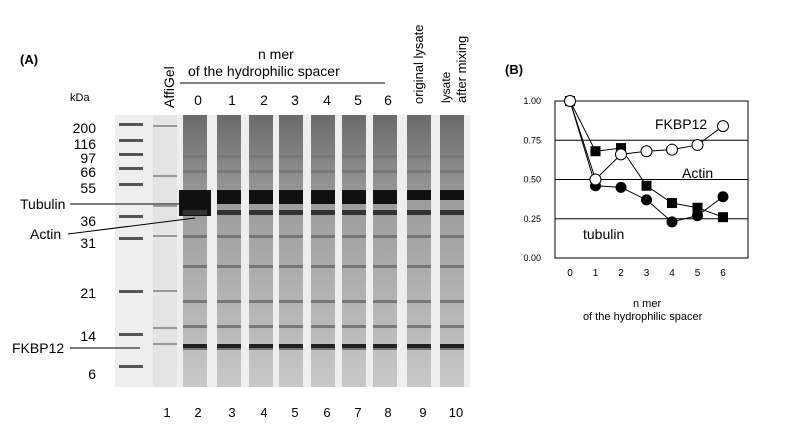 This screenshot has width=788, height=428. I want to click on nmer-lane-3: 3, so click(295, 100).